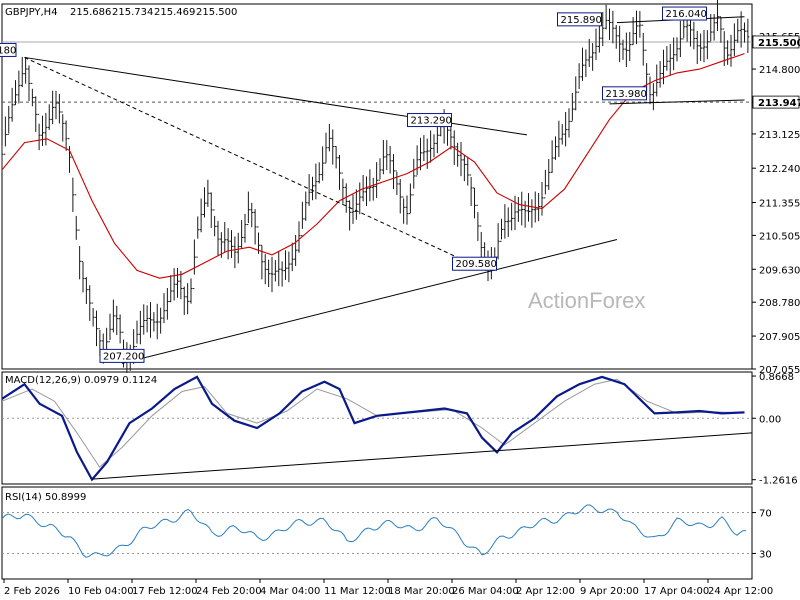  What do you see at coordinates (45, 497) in the screenshot?
I see `rsi-label: RSI(14) 50.8999` at bounding box center [45, 497].